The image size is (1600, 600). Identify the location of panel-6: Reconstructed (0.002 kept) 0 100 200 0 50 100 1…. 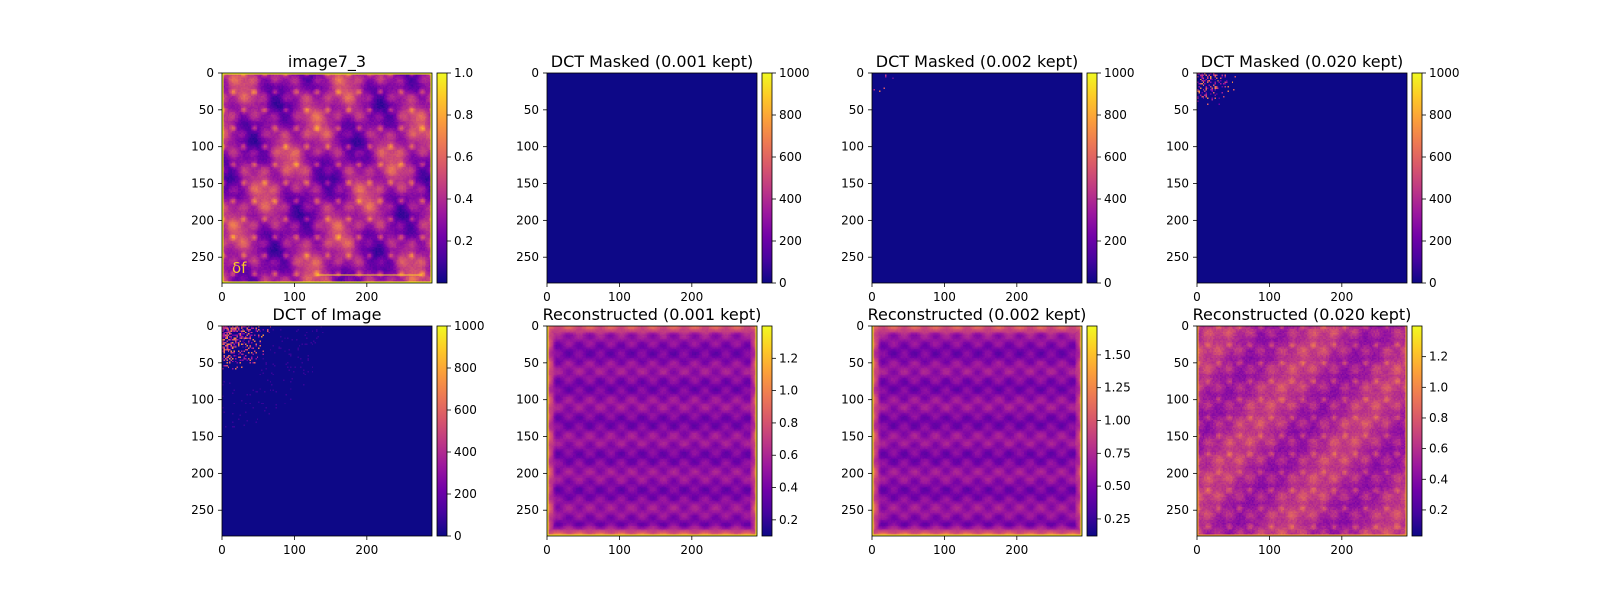
(986, 431).